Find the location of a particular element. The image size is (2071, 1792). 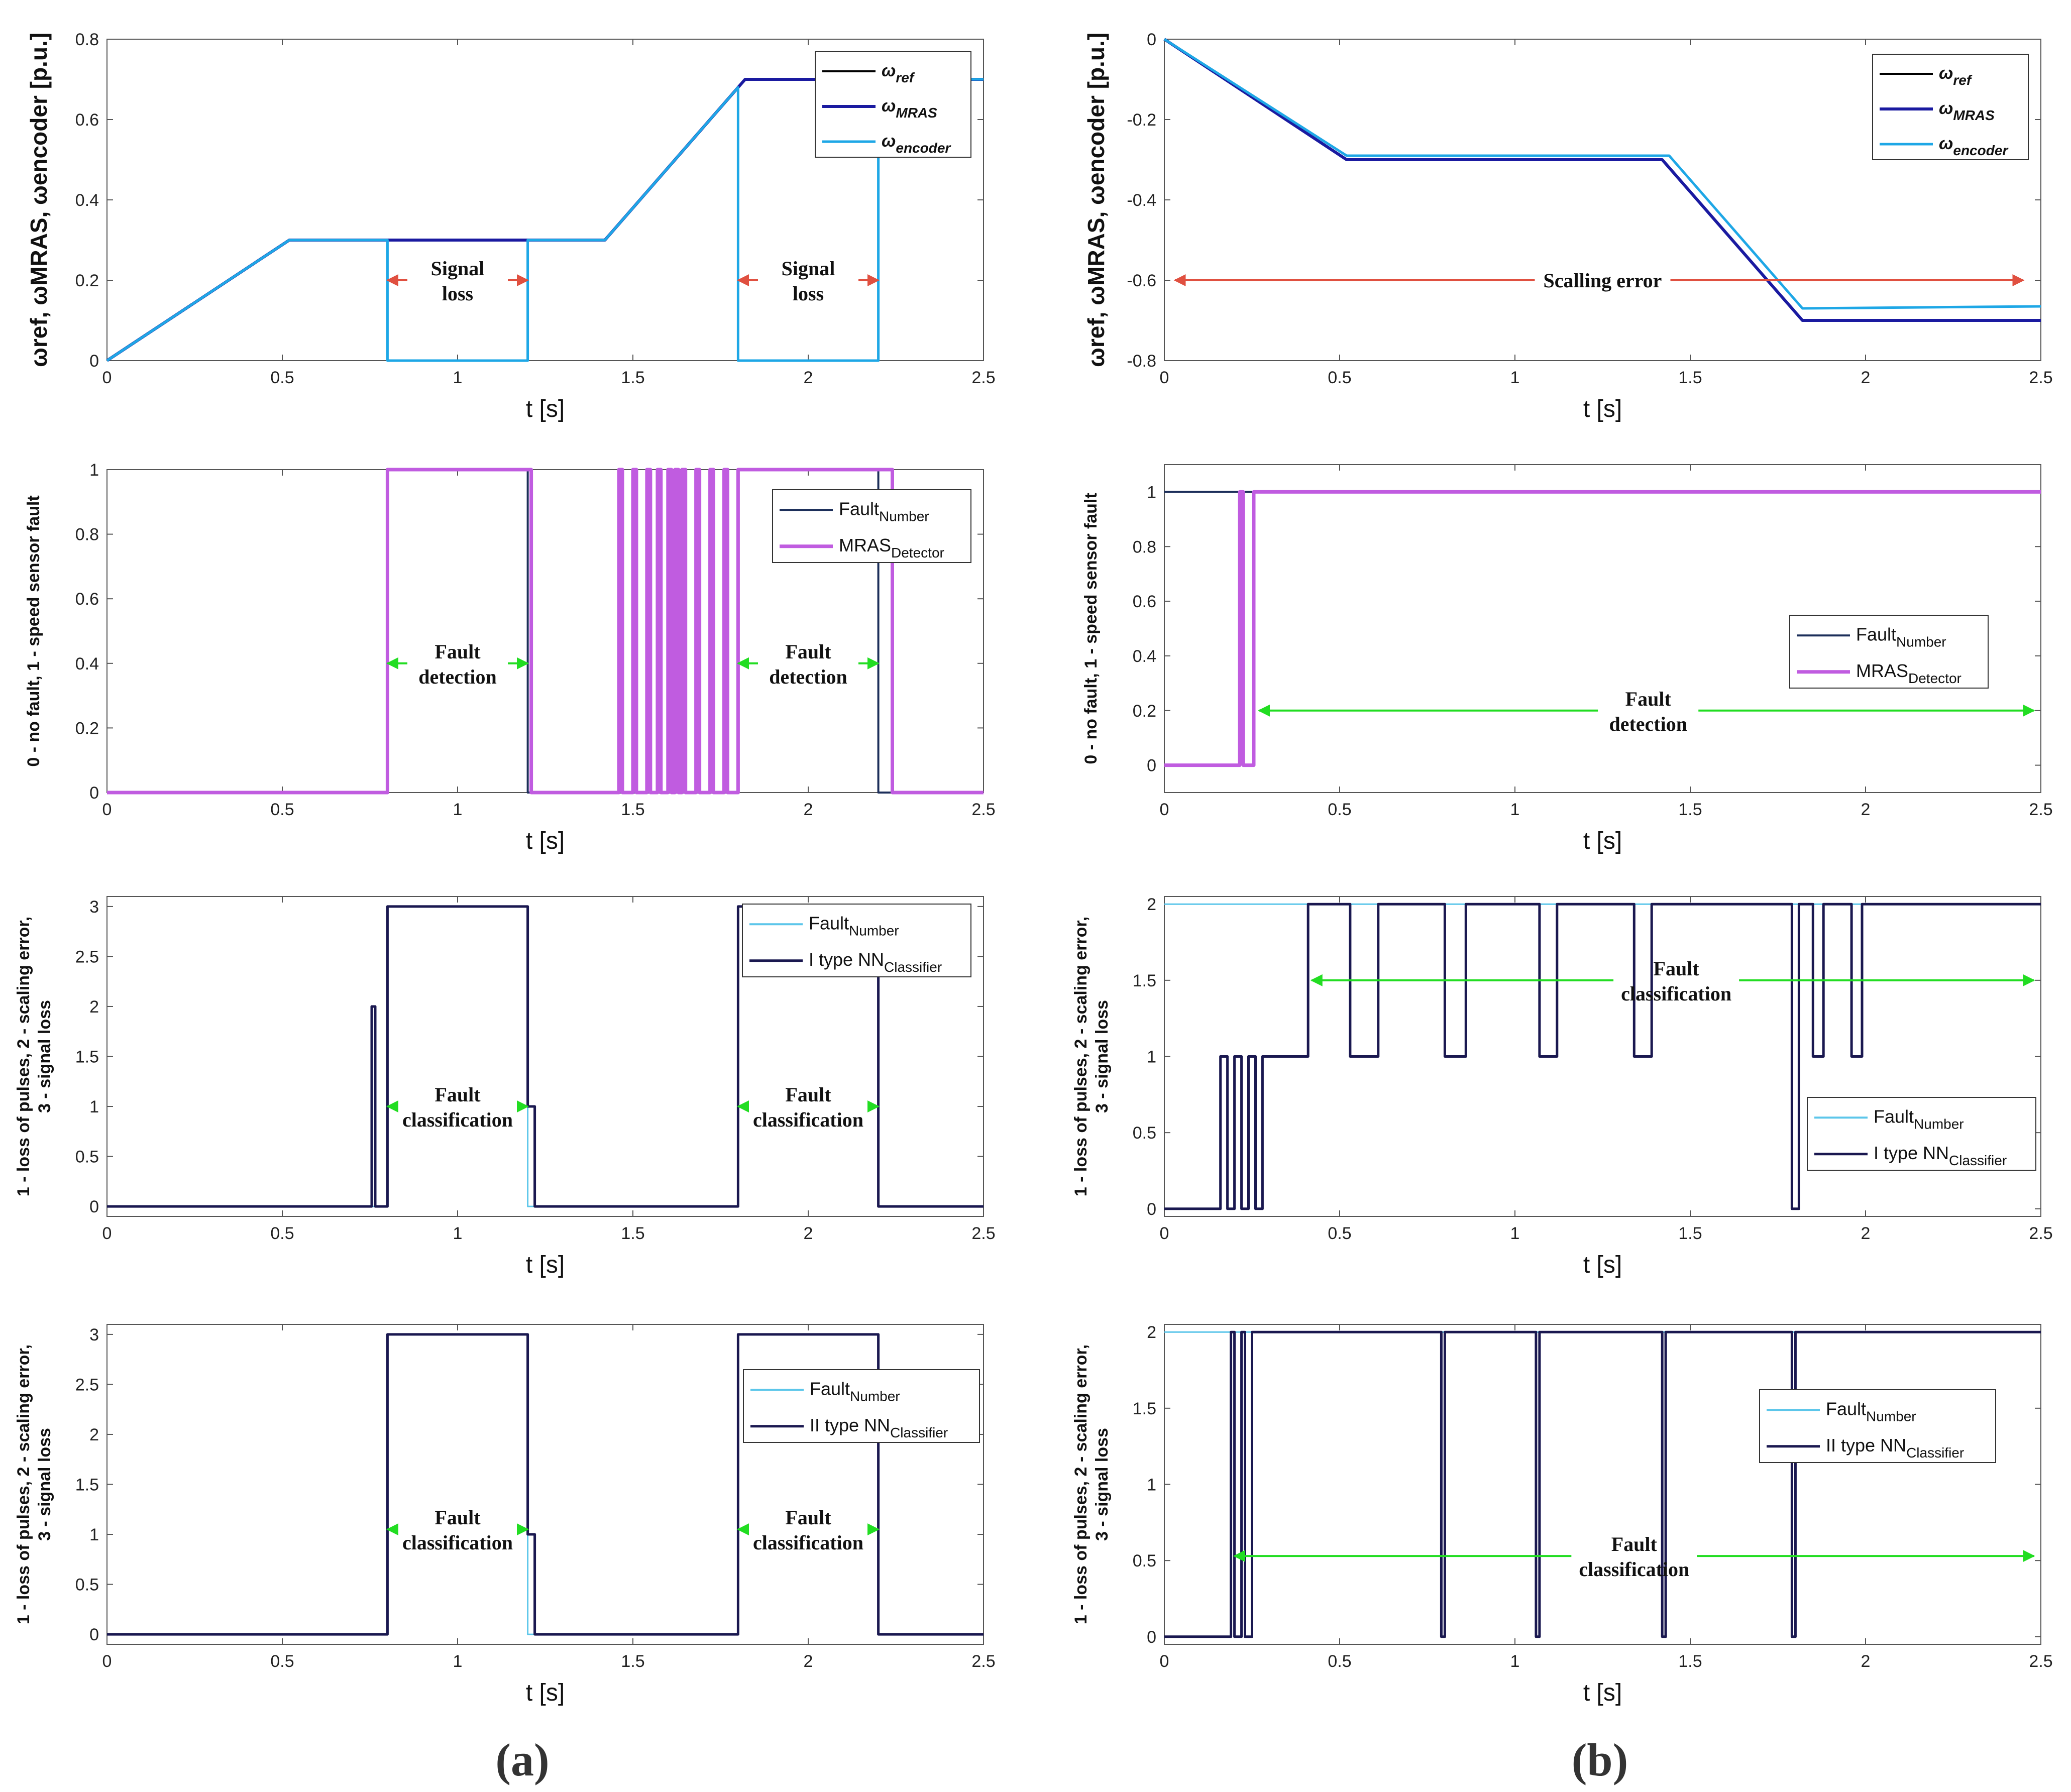

annotation-text: loss is located at coordinates (808, 293).